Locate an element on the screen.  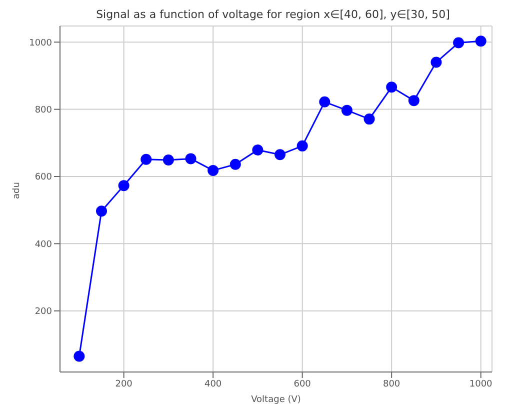
x-axis-title: Voltage (V) is located at coordinates (276, 400).